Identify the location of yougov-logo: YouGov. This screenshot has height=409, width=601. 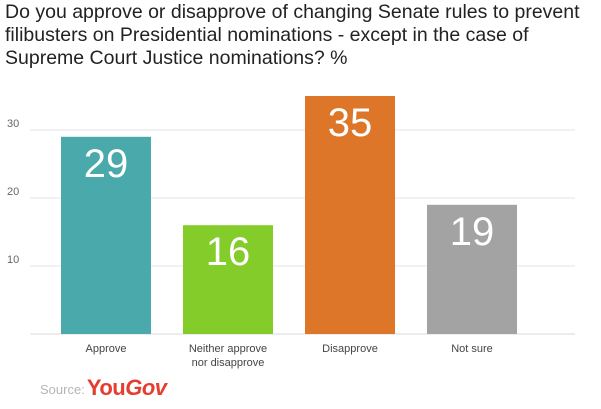
(126, 387).